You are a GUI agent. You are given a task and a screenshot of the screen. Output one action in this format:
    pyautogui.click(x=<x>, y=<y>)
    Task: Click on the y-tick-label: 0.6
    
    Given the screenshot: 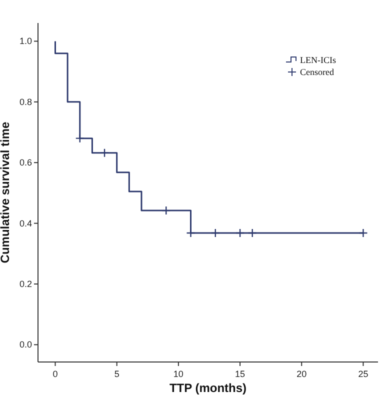 What is the action you would take?
    pyautogui.click(x=25, y=163)
    